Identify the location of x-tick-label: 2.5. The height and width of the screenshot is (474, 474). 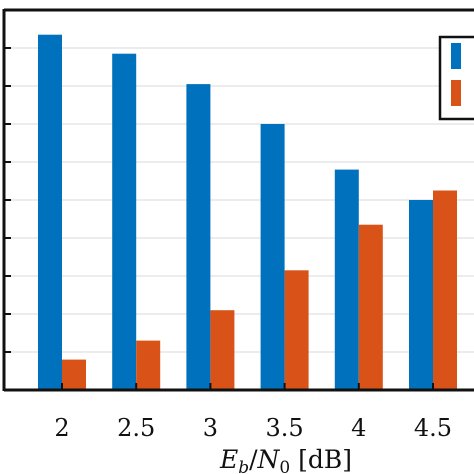
(136, 428).